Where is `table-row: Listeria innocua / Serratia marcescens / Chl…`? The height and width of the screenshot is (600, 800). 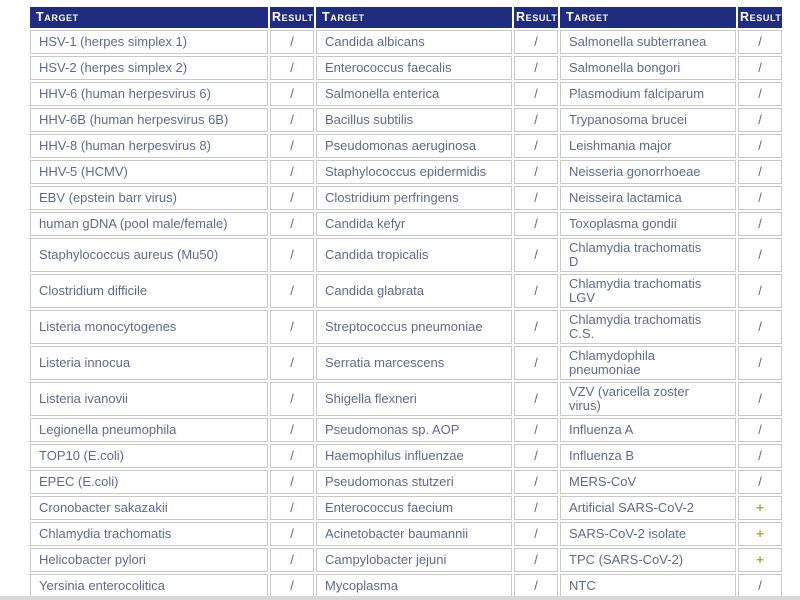
table-row: Listeria innocua / Serratia marcescens / Chl… is located at coordinates (406, 363).